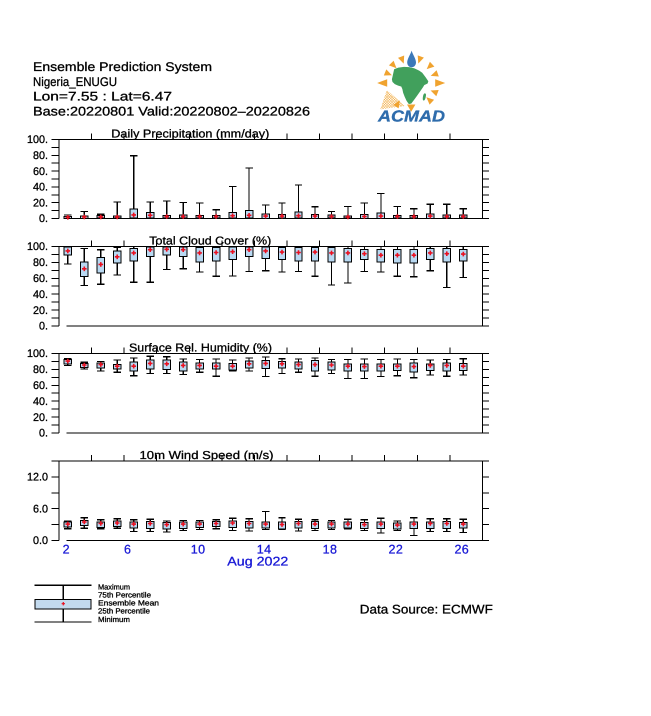 The width and height of the screenshot is (651, 716). Describe the element at coordinates (128, 603) in the screenshot. I see `svg-text: Ensemble Mean` at that location.